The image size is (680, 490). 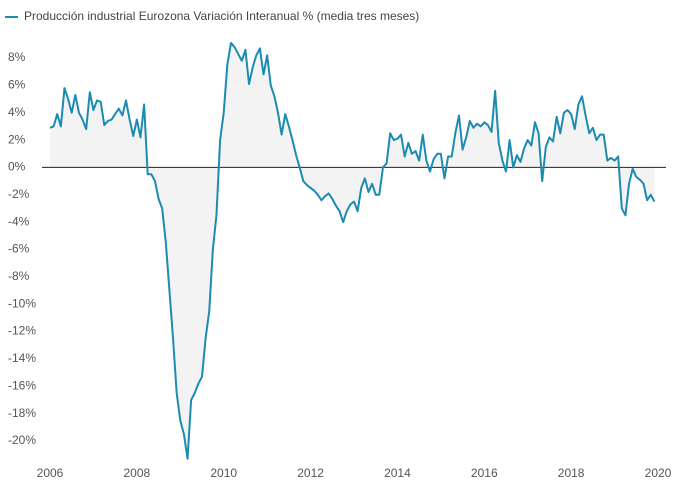 I want to click on x-tick-label: 2014, so click(x=397, y=473).